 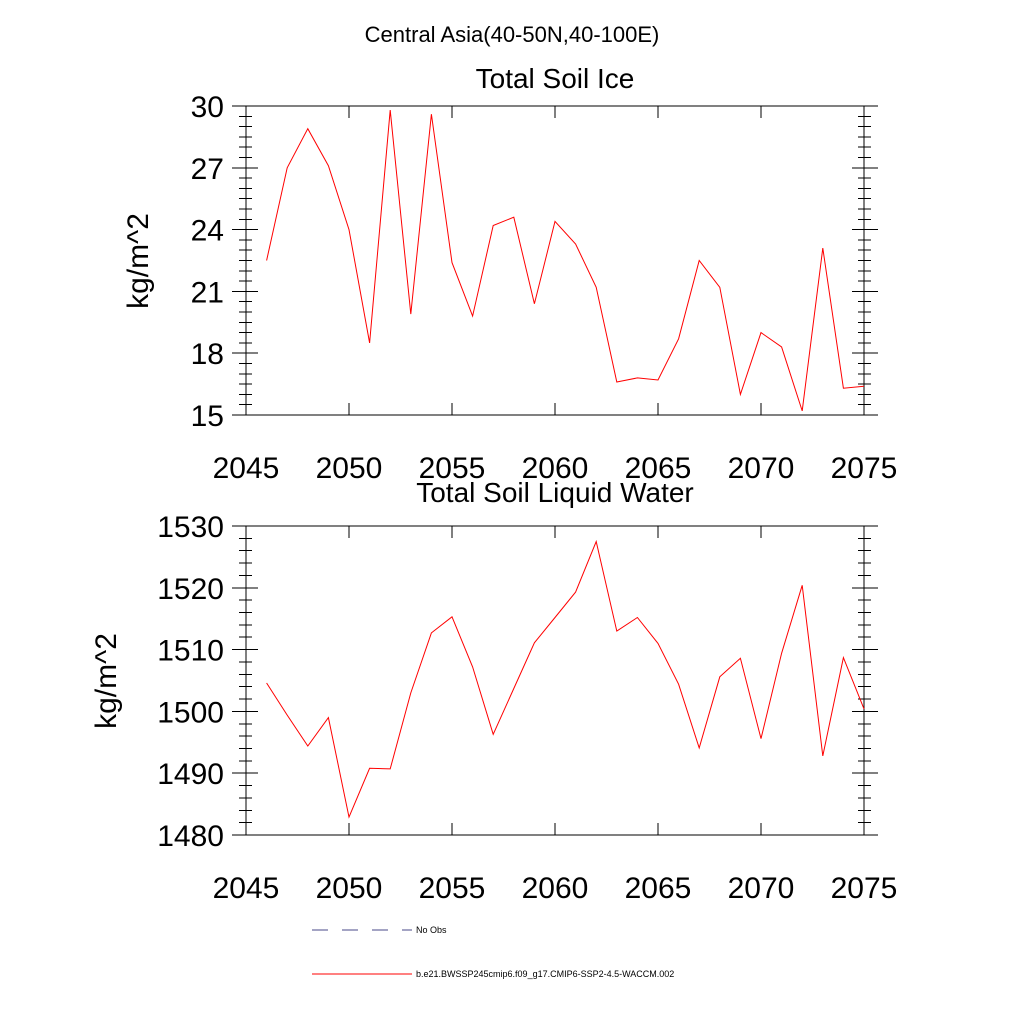 I want to click on y-tick-label: 27, so click(x=207, y=169).